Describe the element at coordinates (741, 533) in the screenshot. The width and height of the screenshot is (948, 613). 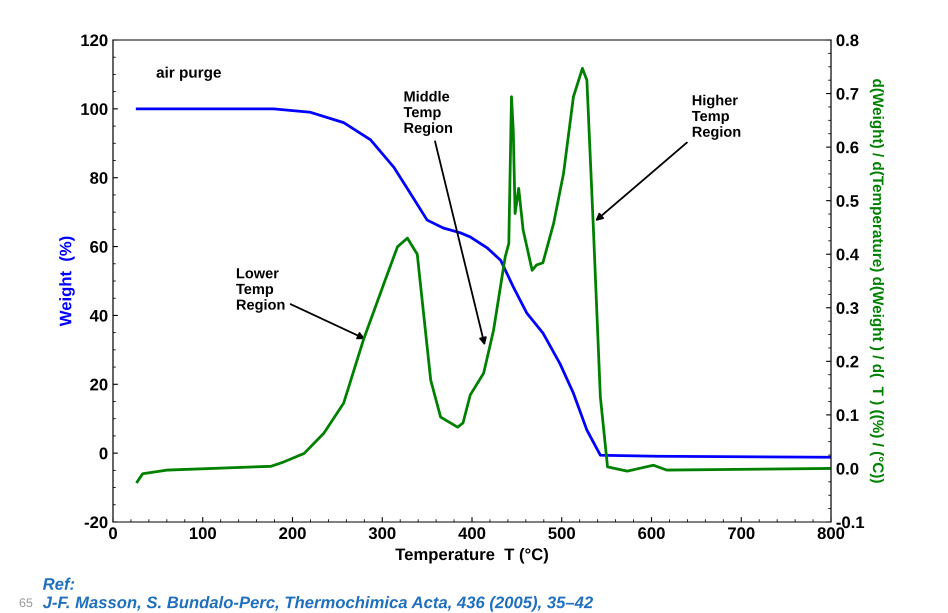
I see `x-tick-label: 700` at that location.